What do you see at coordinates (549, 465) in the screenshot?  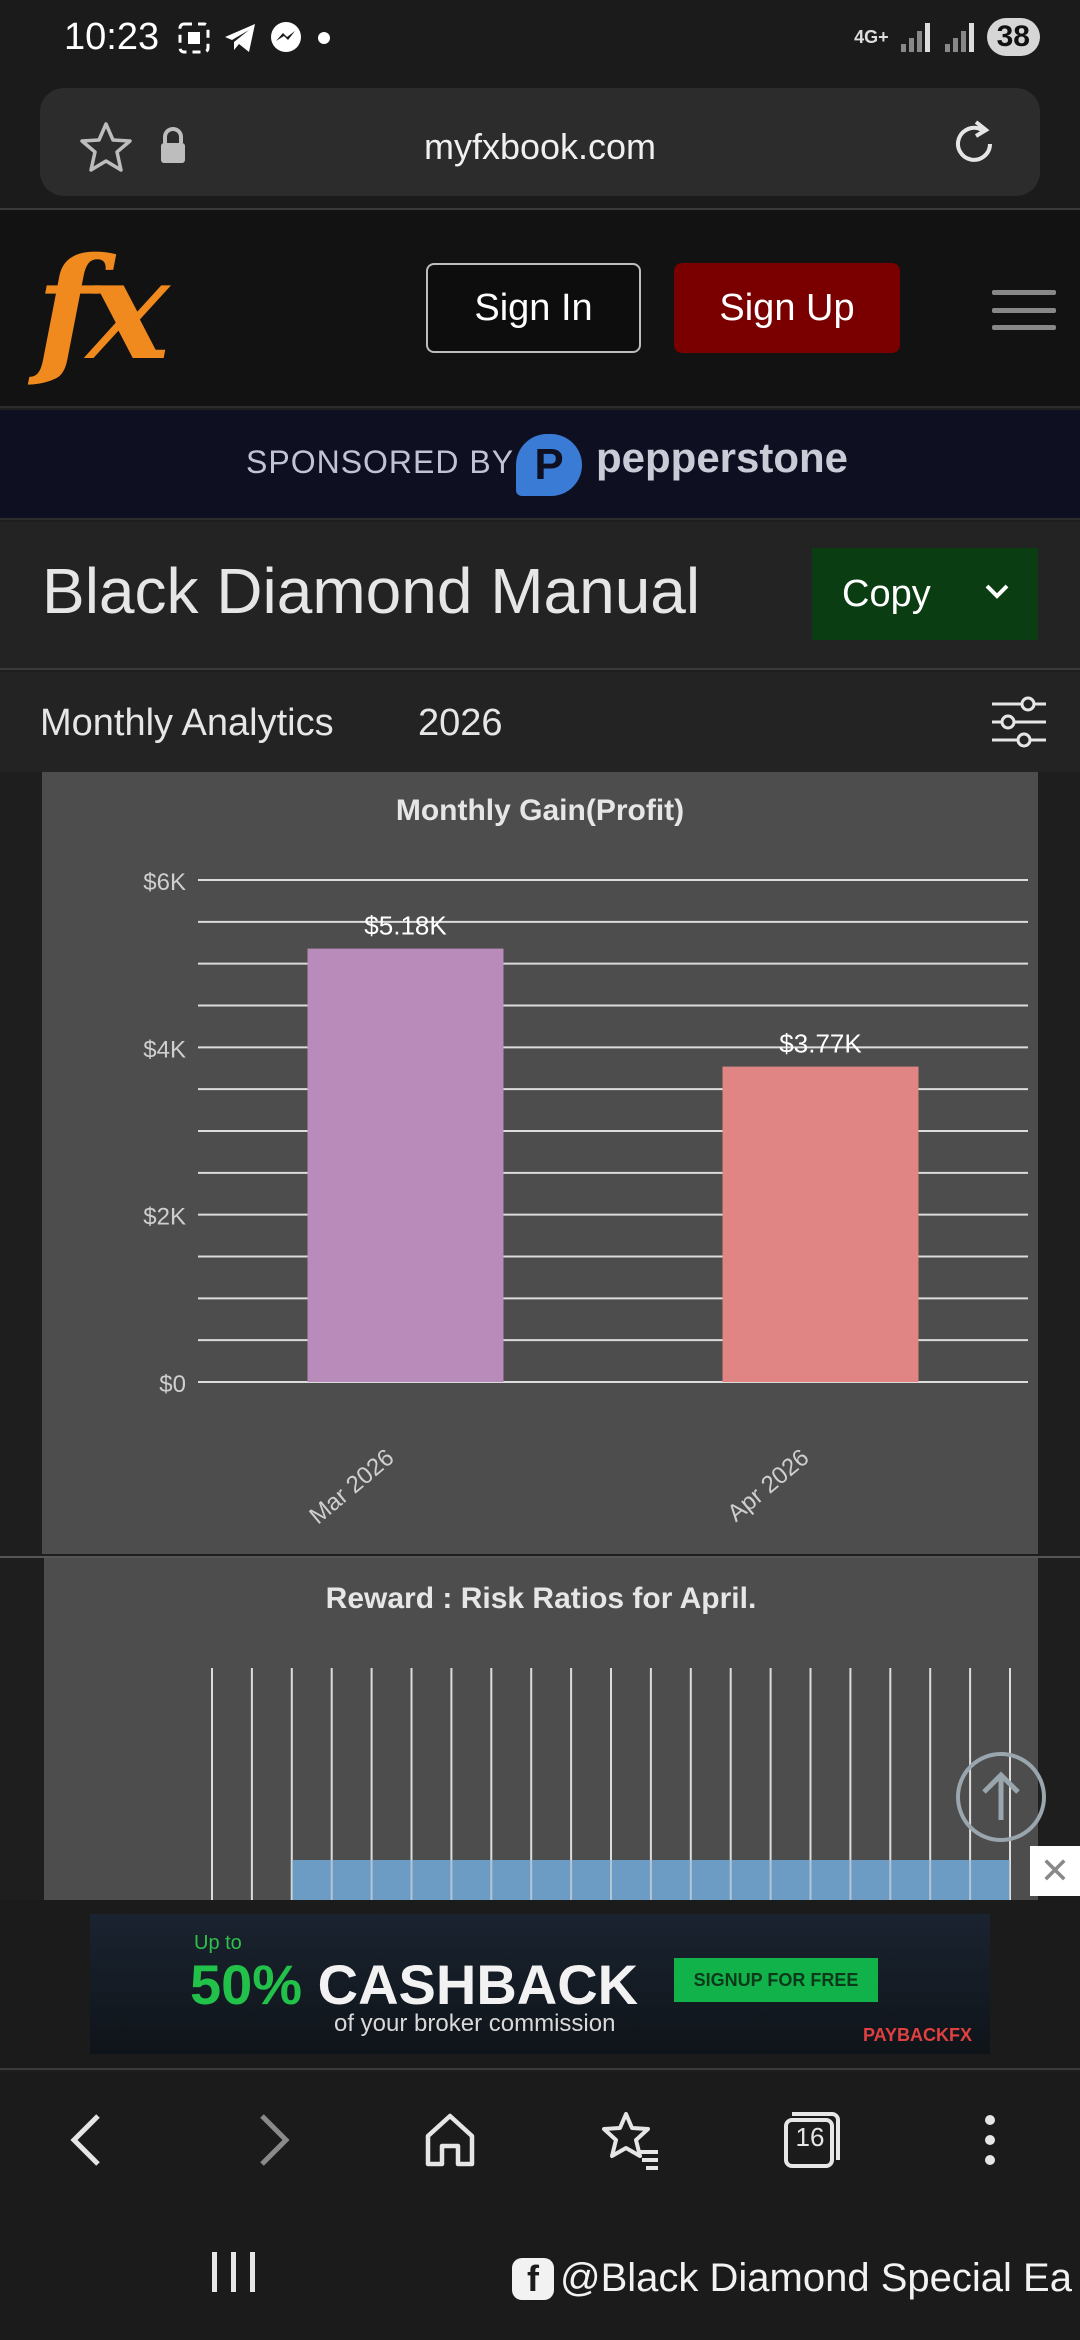 I see `pepperstone-logo-icon: P` at bounding box center [549, 465].